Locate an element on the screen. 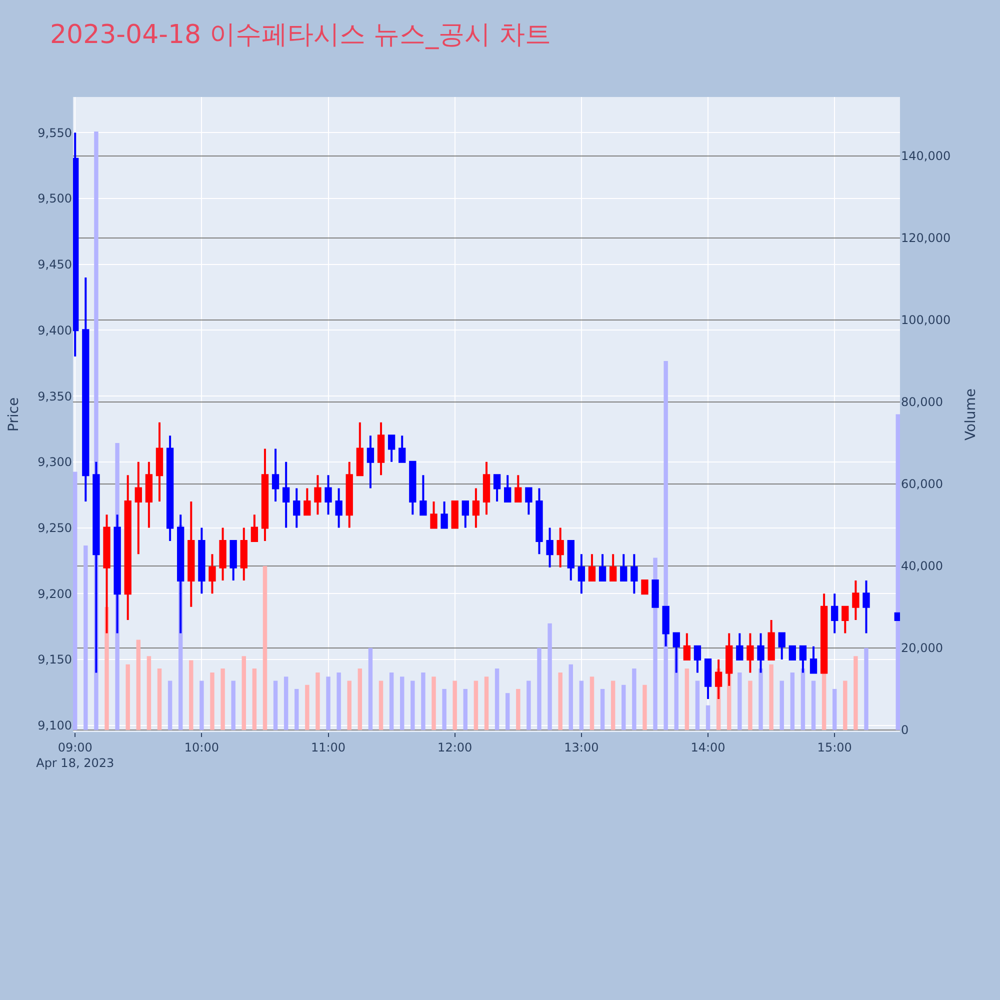 The width and height of the screenshot is (1000, 1000). x-tick-label: 12:00 is located at coordinates (455, 747).